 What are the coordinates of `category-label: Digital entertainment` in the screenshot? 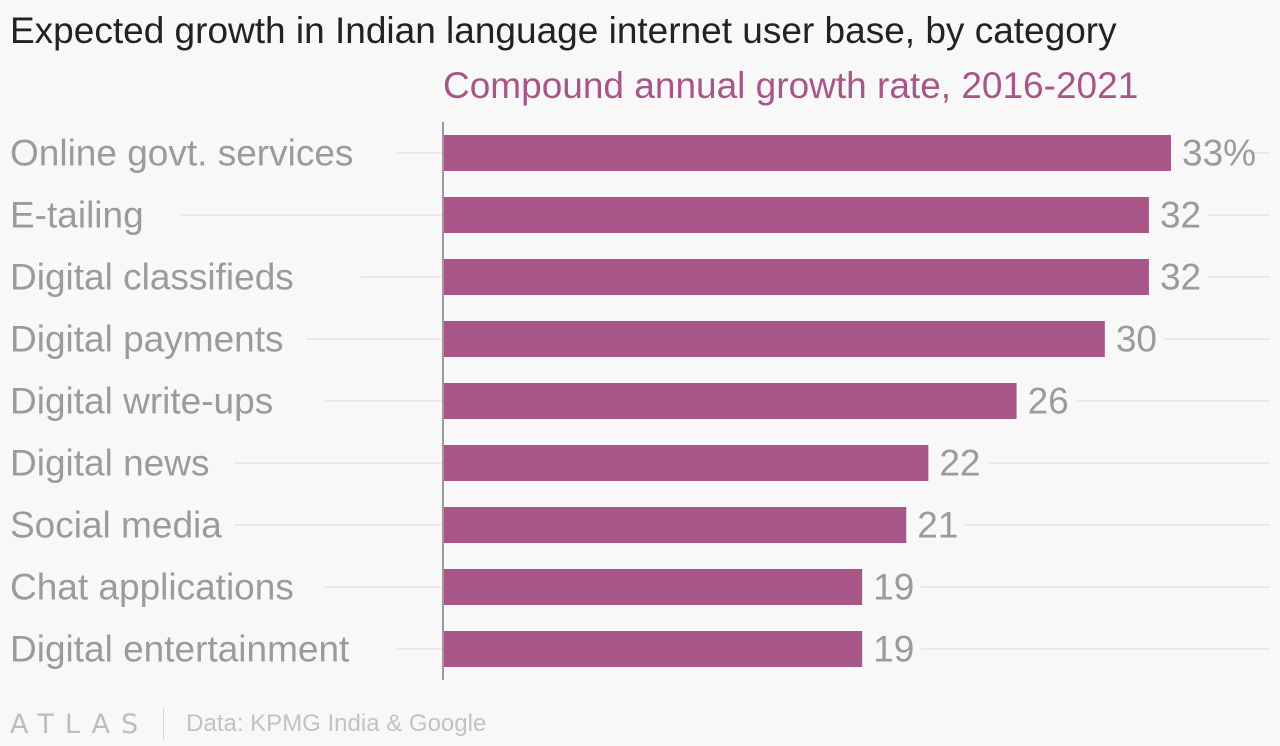 It's located at (180, 649).